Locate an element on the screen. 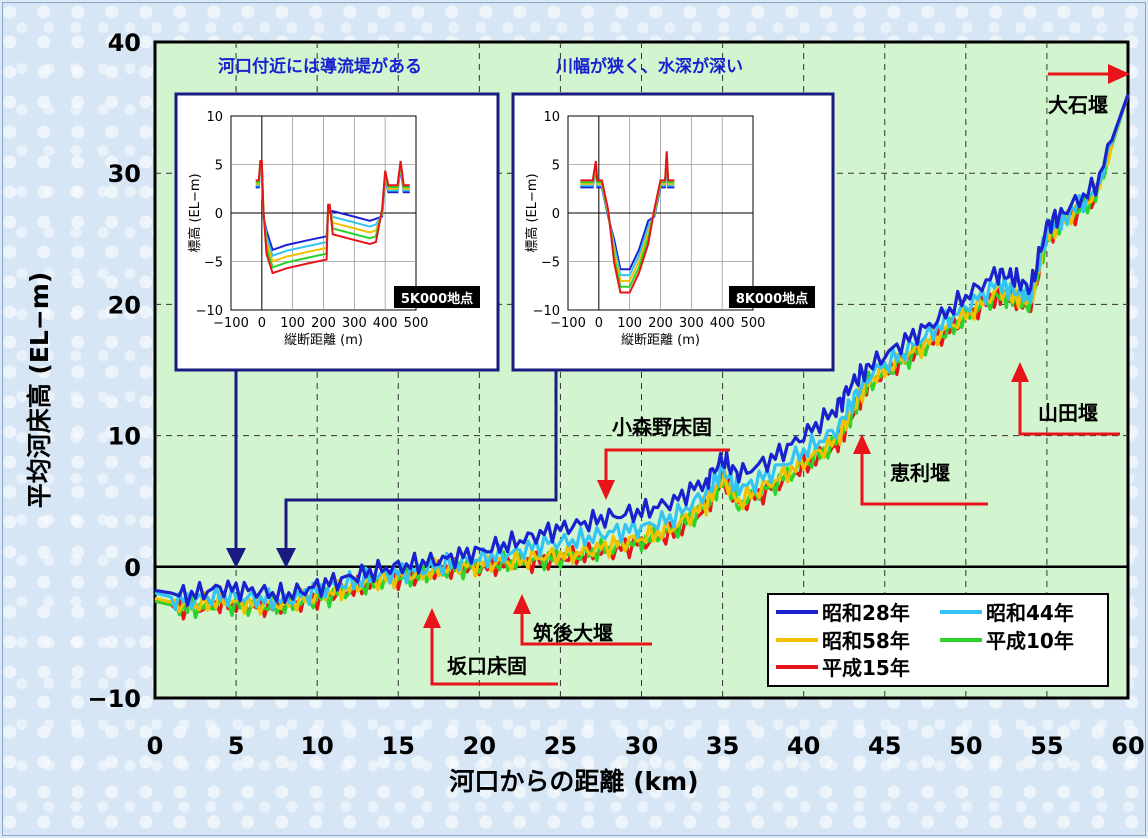  pointer-line is located at coordinates (421, 459).